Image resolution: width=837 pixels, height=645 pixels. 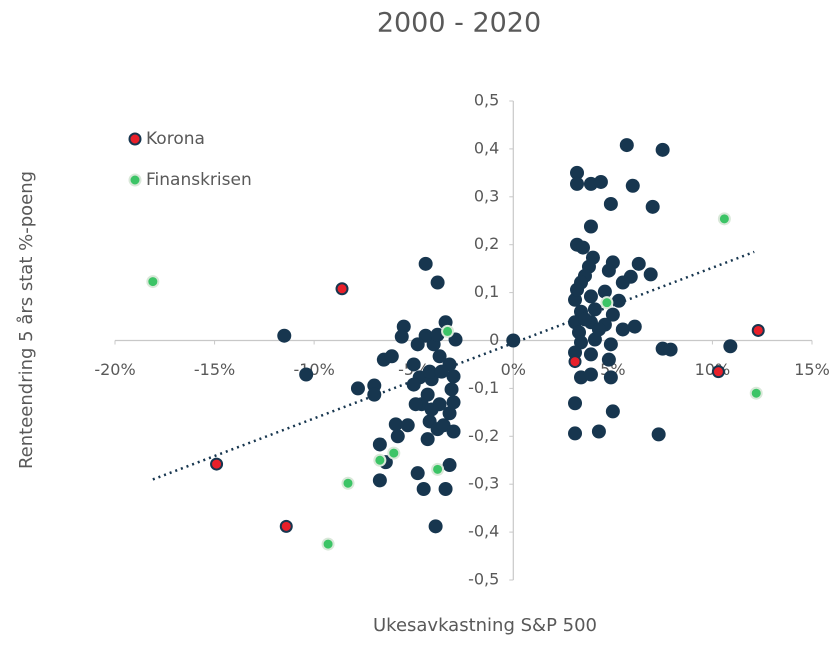 What do you see at coordinates (175, 139) in the screenshot?
I see `legend-label: Korona` at bounding box center [175, 139].